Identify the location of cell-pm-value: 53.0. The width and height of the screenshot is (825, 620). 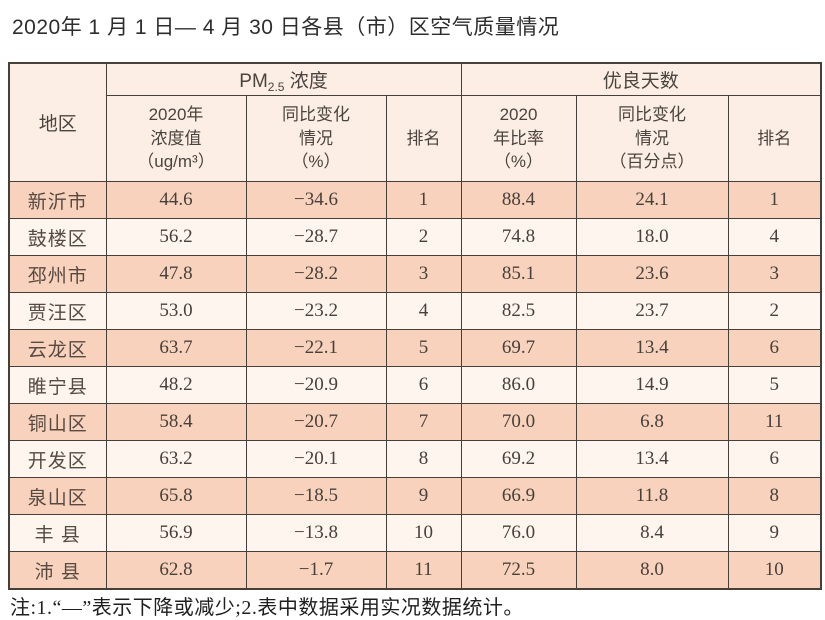
(176, 311).